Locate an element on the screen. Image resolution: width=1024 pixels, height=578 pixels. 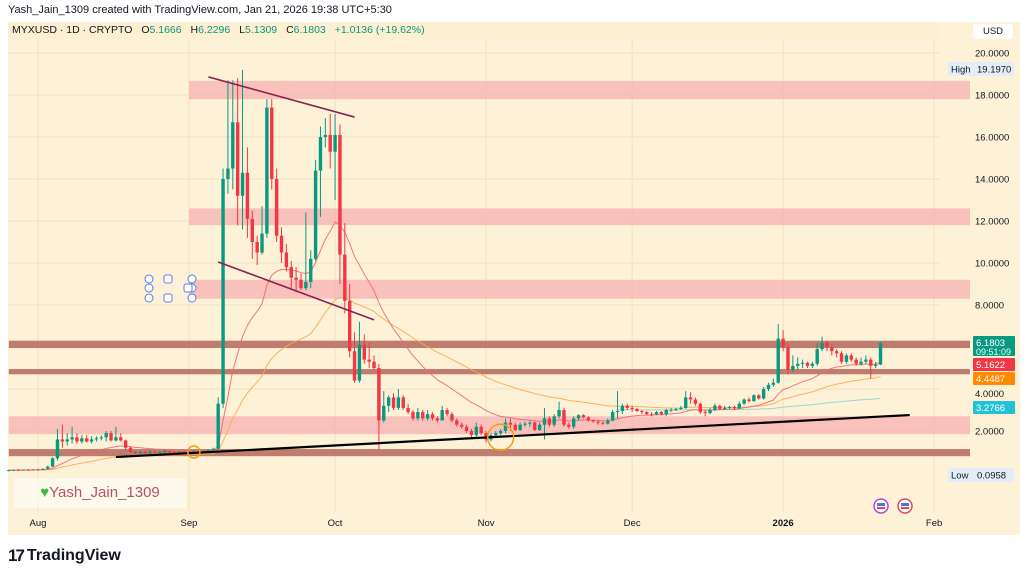
price-tag-value: 6.1803 is located at coordinates (990, 343).